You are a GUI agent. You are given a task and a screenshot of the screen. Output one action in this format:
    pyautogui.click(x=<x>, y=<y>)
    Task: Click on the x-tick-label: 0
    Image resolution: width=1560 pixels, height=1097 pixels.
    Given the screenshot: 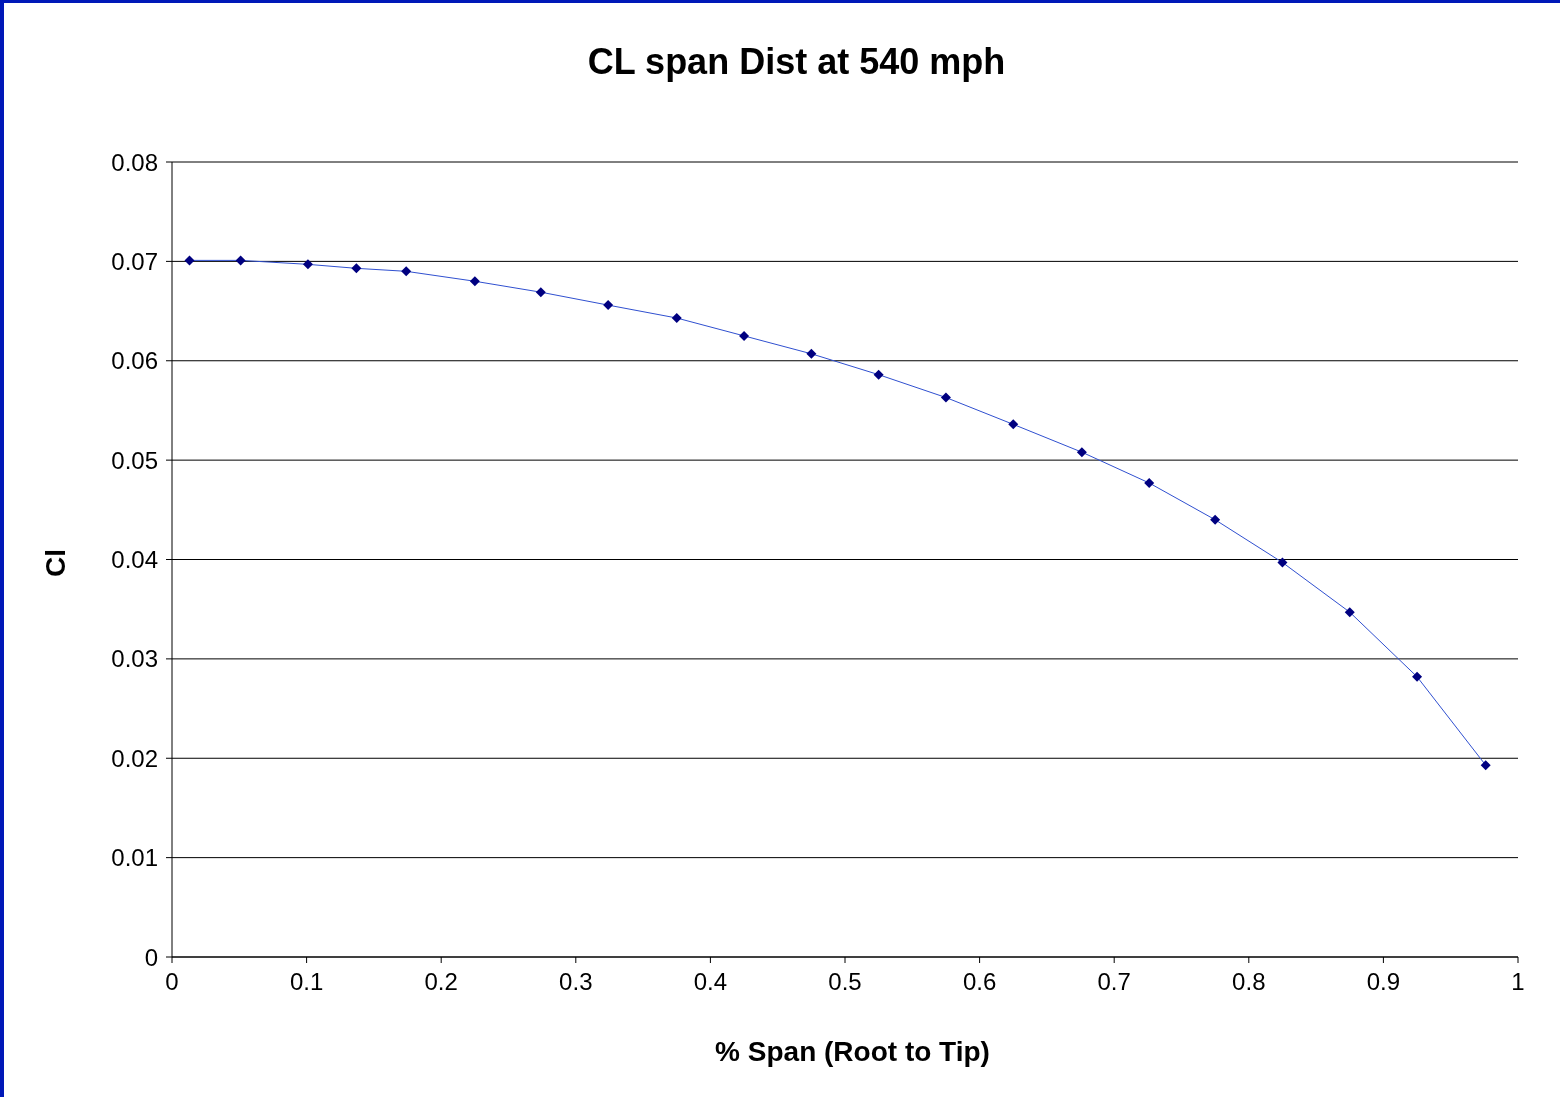 What is the action you would take?
    pyautogui.click(x=172, y=982)
    